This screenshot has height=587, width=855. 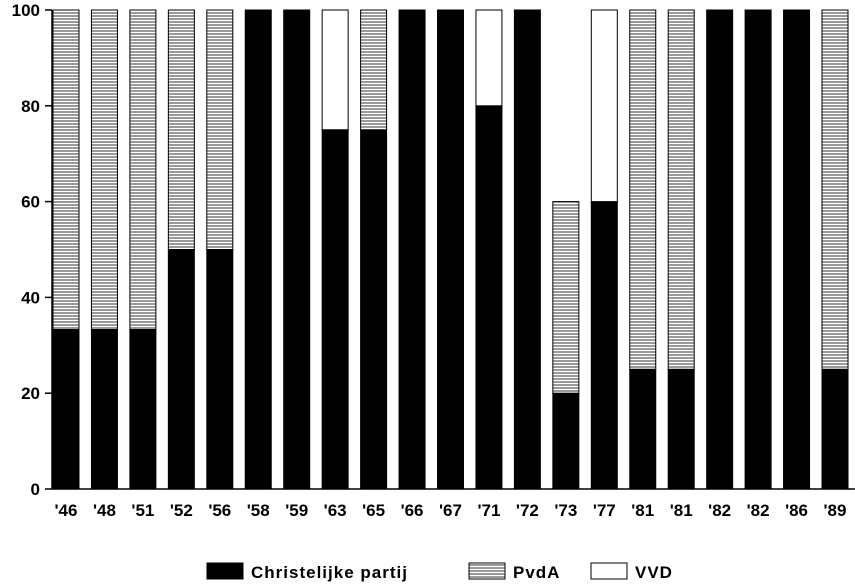 I want to click on x-tick-label: '89, so click(x=835, y=510).